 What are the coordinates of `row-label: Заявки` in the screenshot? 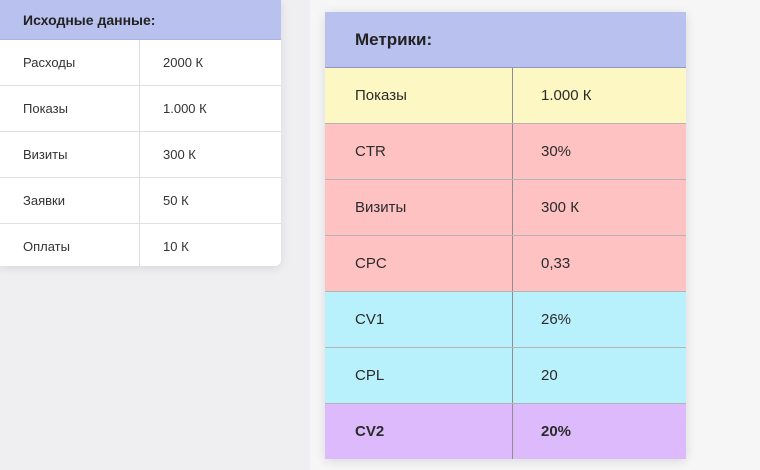 It's located at (70, 200).